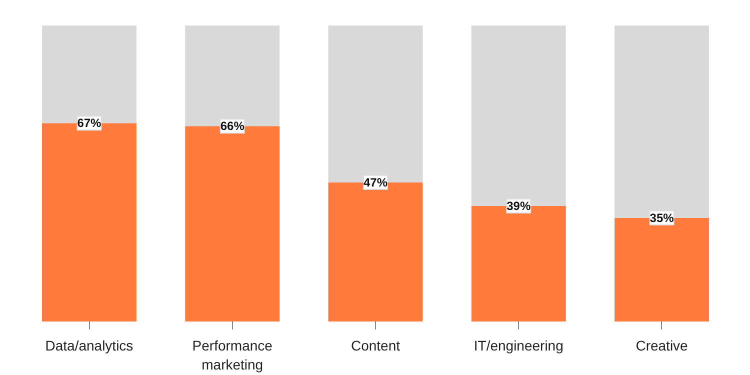 The width and height of the screenshot is (750, 375). I want to click on x-tick-label: IT/engineering, so click(519, 346).